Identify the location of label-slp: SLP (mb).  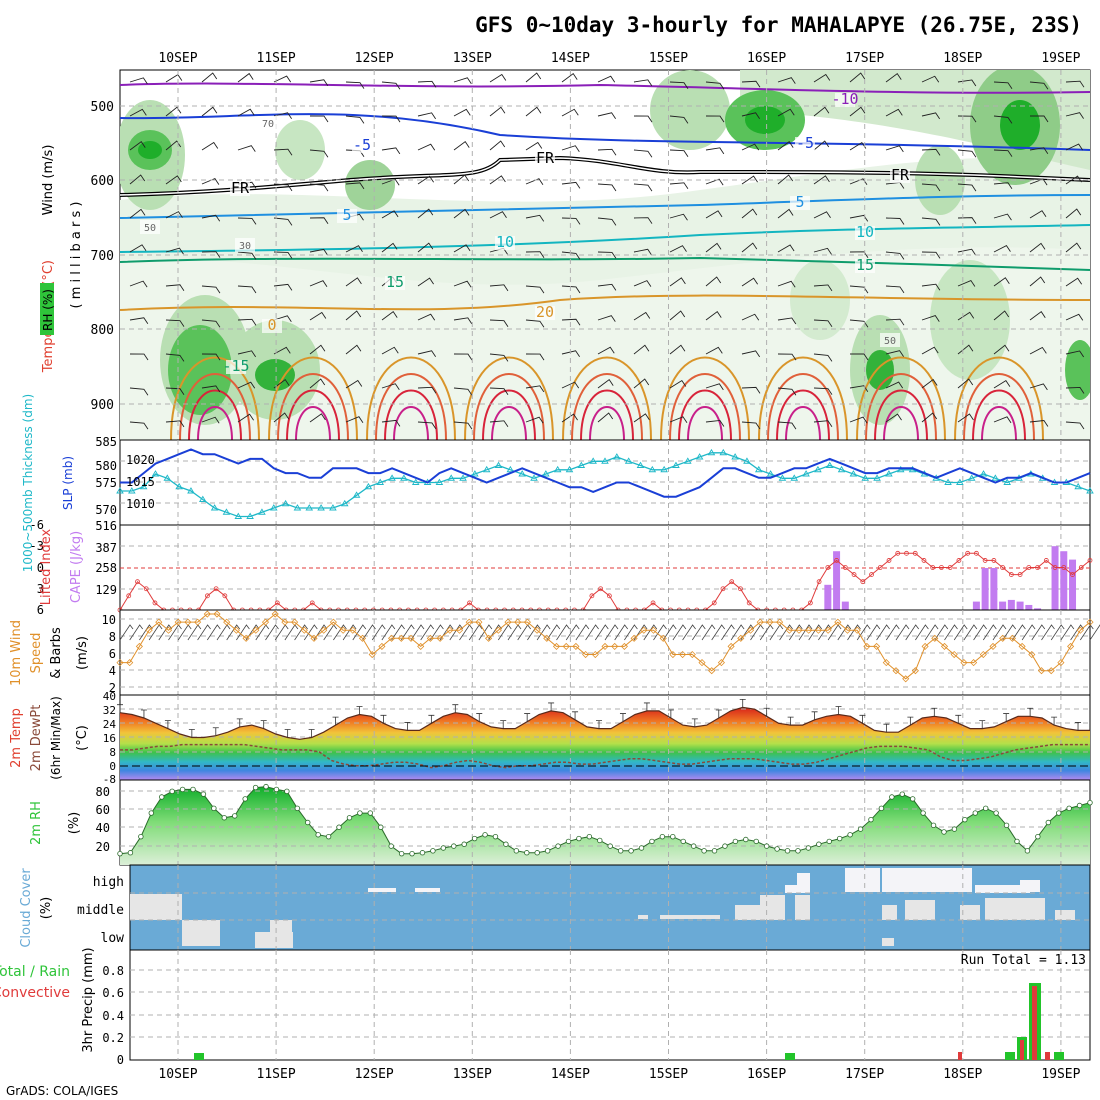
(68, 483).